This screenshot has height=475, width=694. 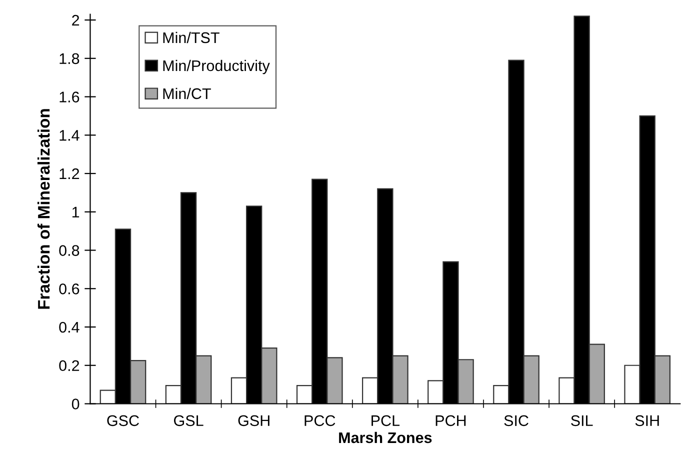 I want to click on y-tick-label: 1, so click(x=76, y=212).